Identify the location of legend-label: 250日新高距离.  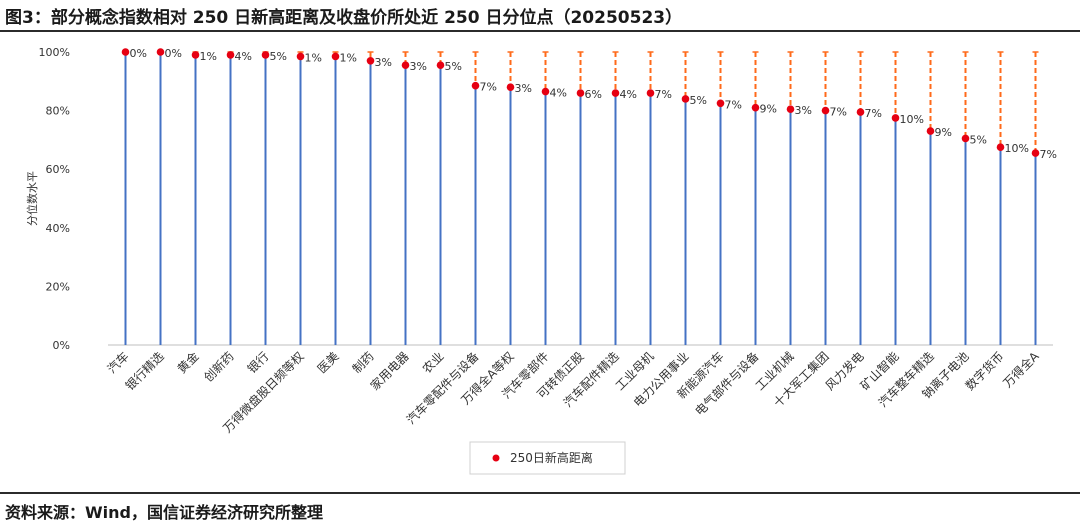
(551, 457).